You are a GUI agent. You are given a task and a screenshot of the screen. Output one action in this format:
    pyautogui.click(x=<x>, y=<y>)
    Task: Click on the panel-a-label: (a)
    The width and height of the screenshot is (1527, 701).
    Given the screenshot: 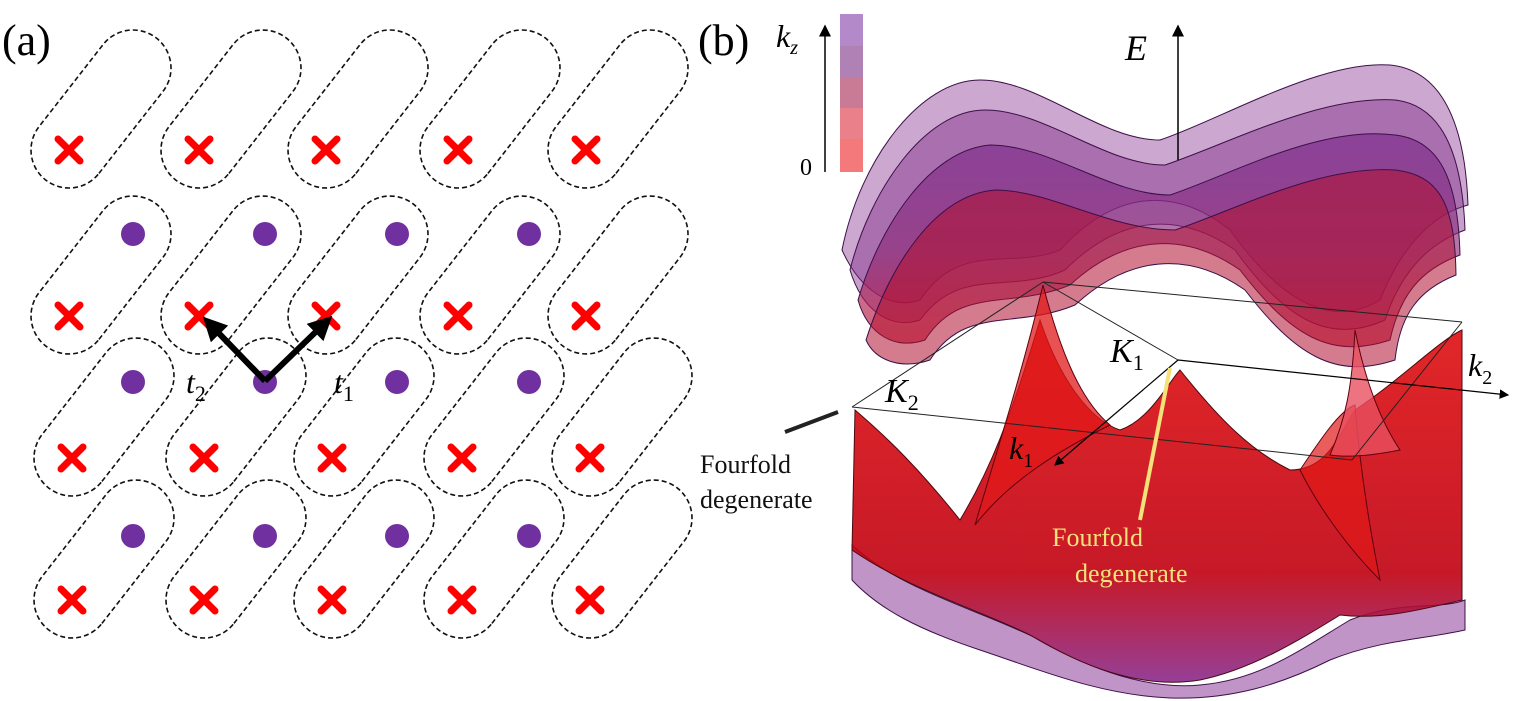 What is the action you would take?
    pyautogui.click(x=26, y=40)
    